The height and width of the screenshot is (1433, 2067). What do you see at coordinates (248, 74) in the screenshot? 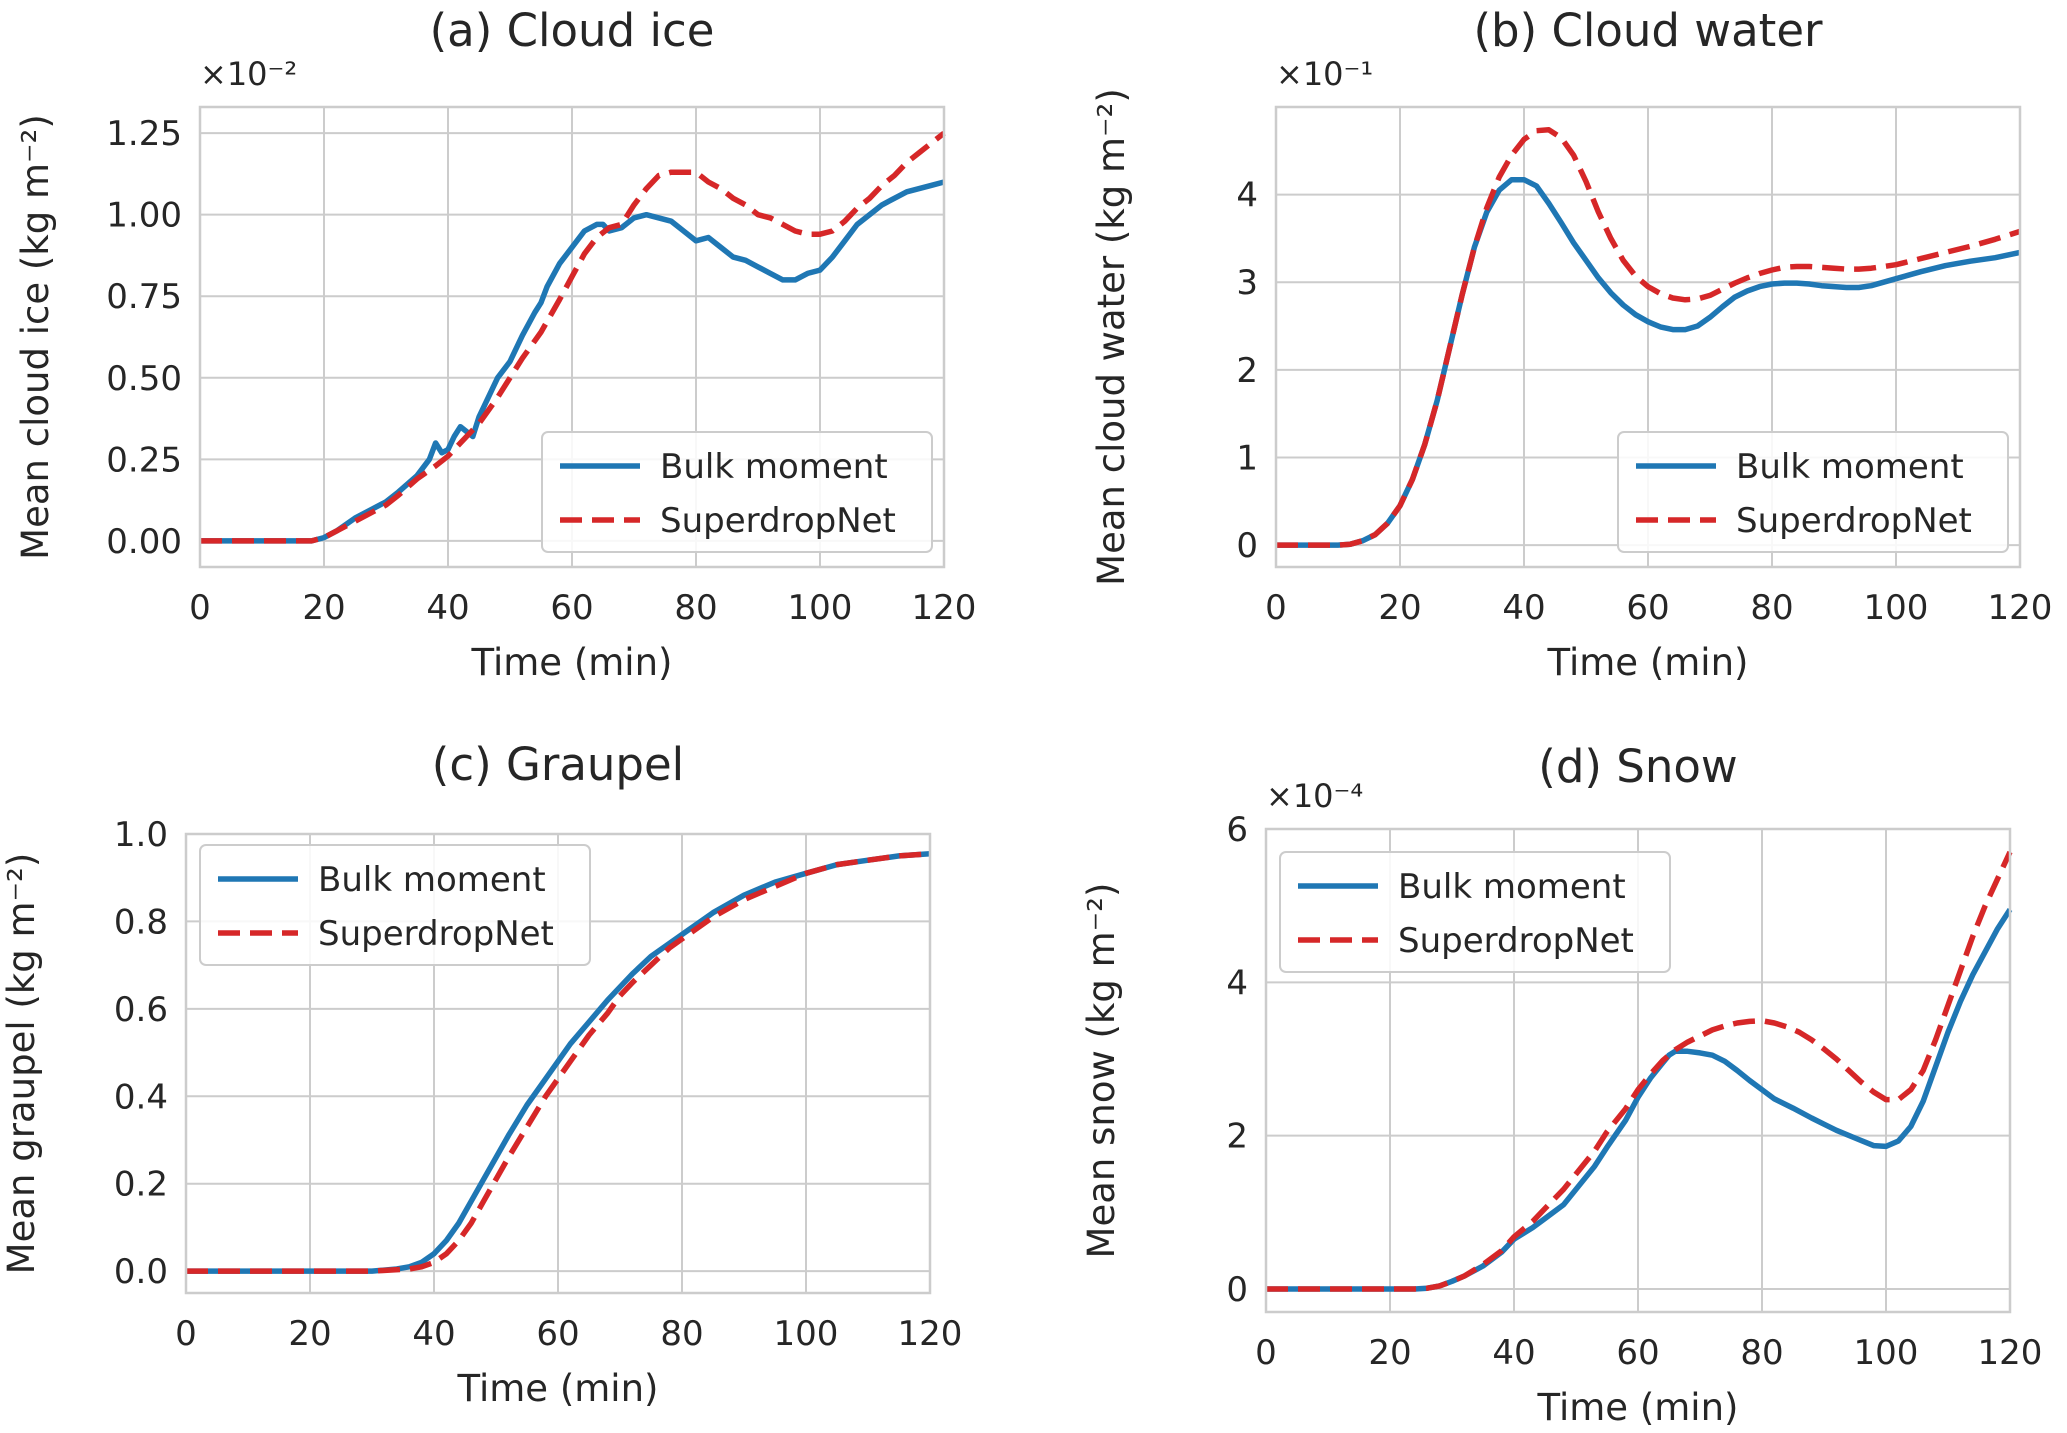
I see `axis-exponent-label: ×10⁻²` at bounding box center [248, 74].